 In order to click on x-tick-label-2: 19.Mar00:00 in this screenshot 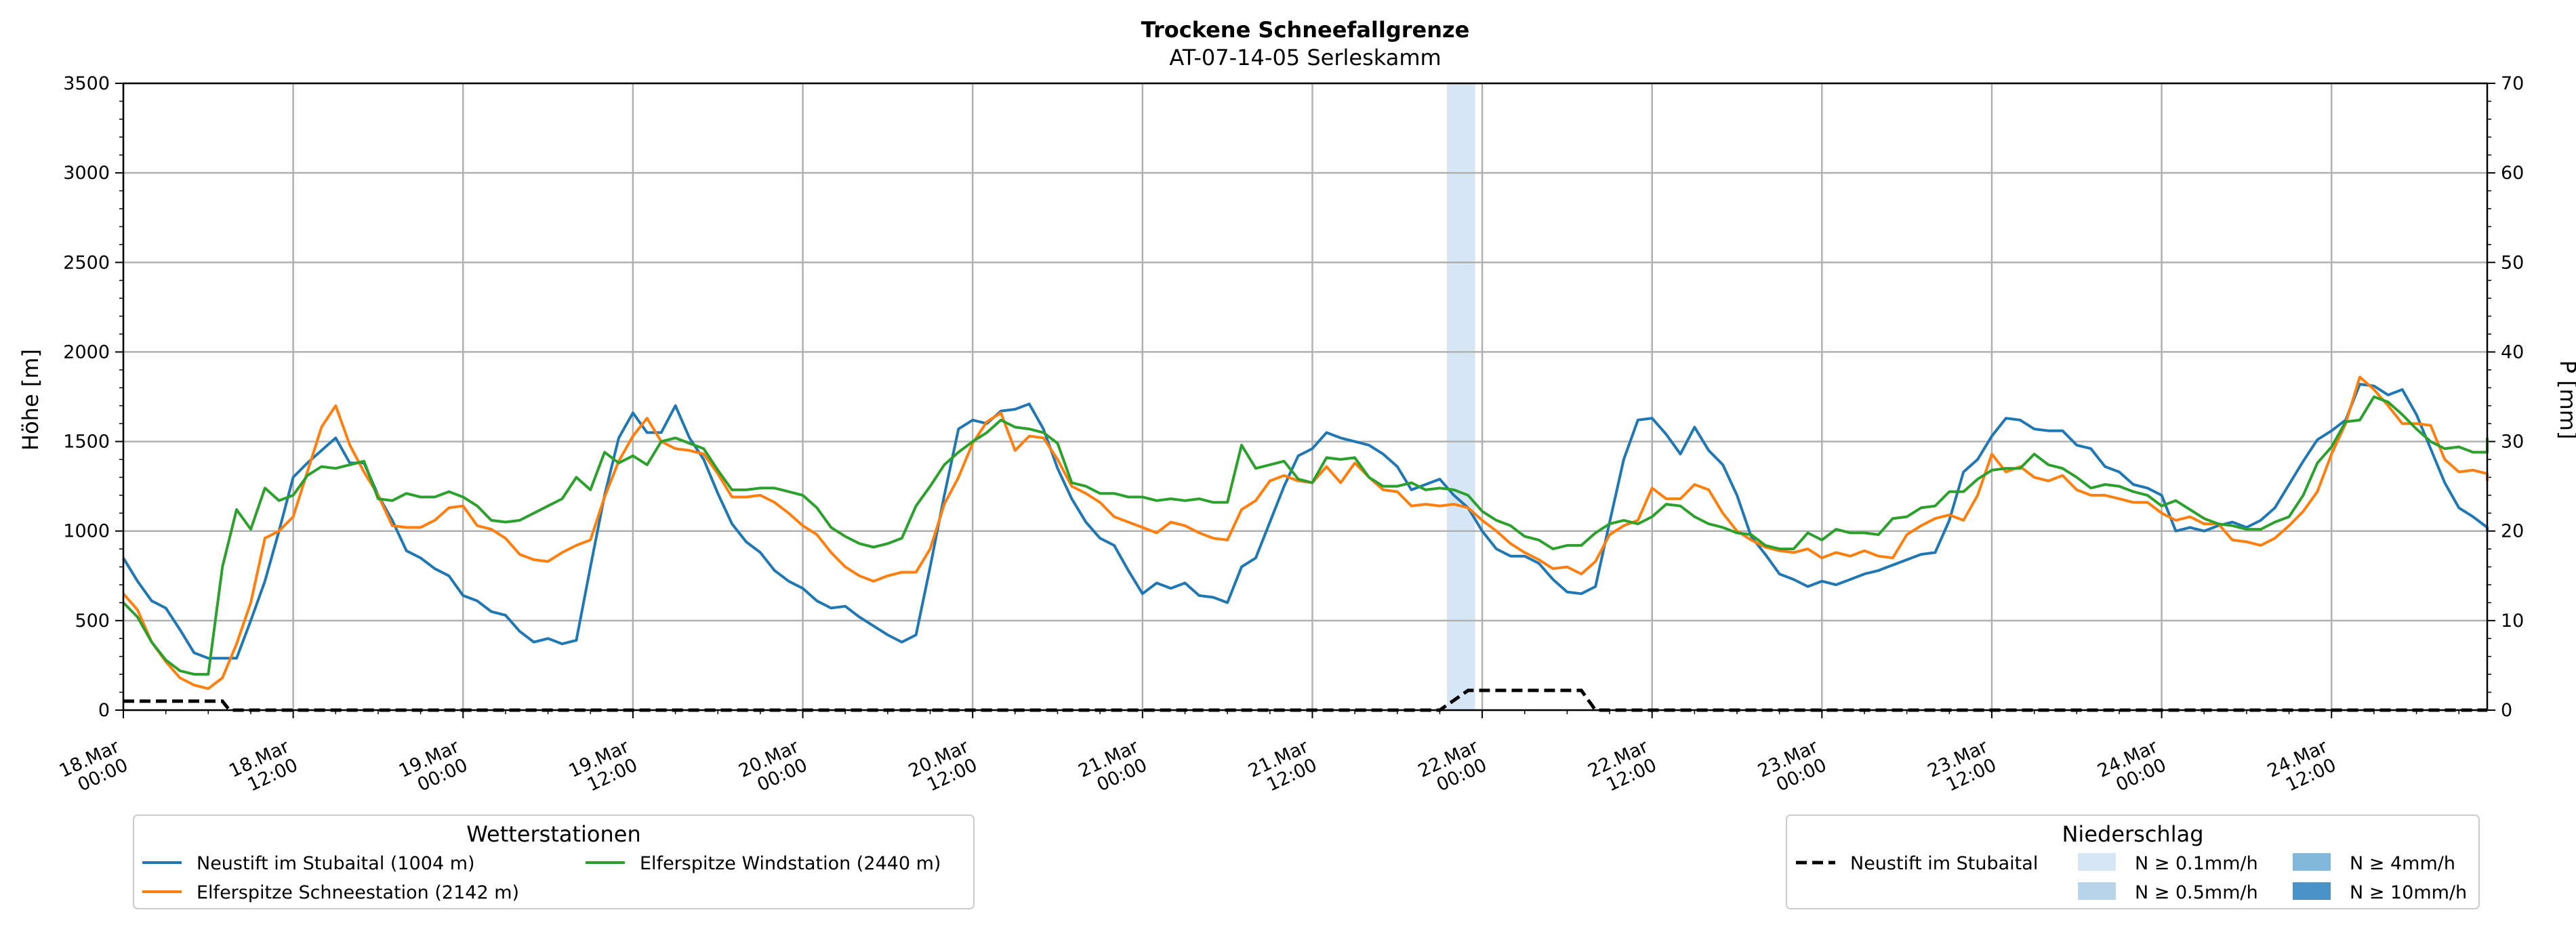, I will do `click(434, 768)`.